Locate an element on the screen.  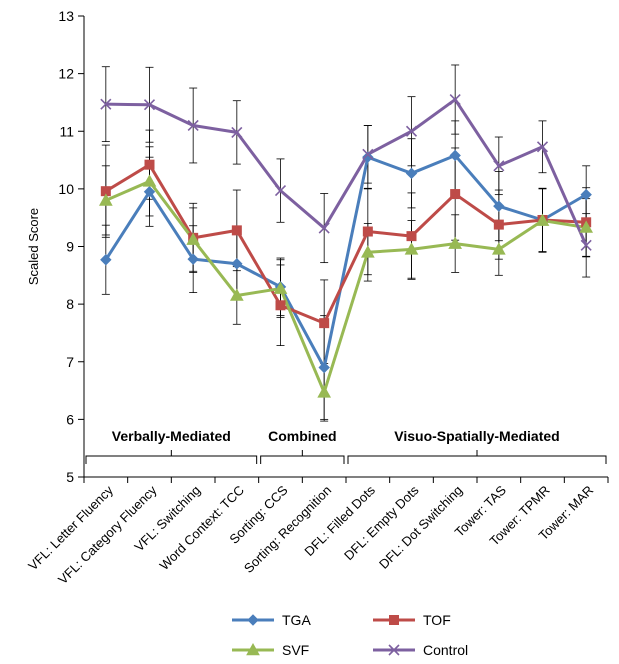
y-axis-title: Scaled Score is located at coordinates (33, 246).